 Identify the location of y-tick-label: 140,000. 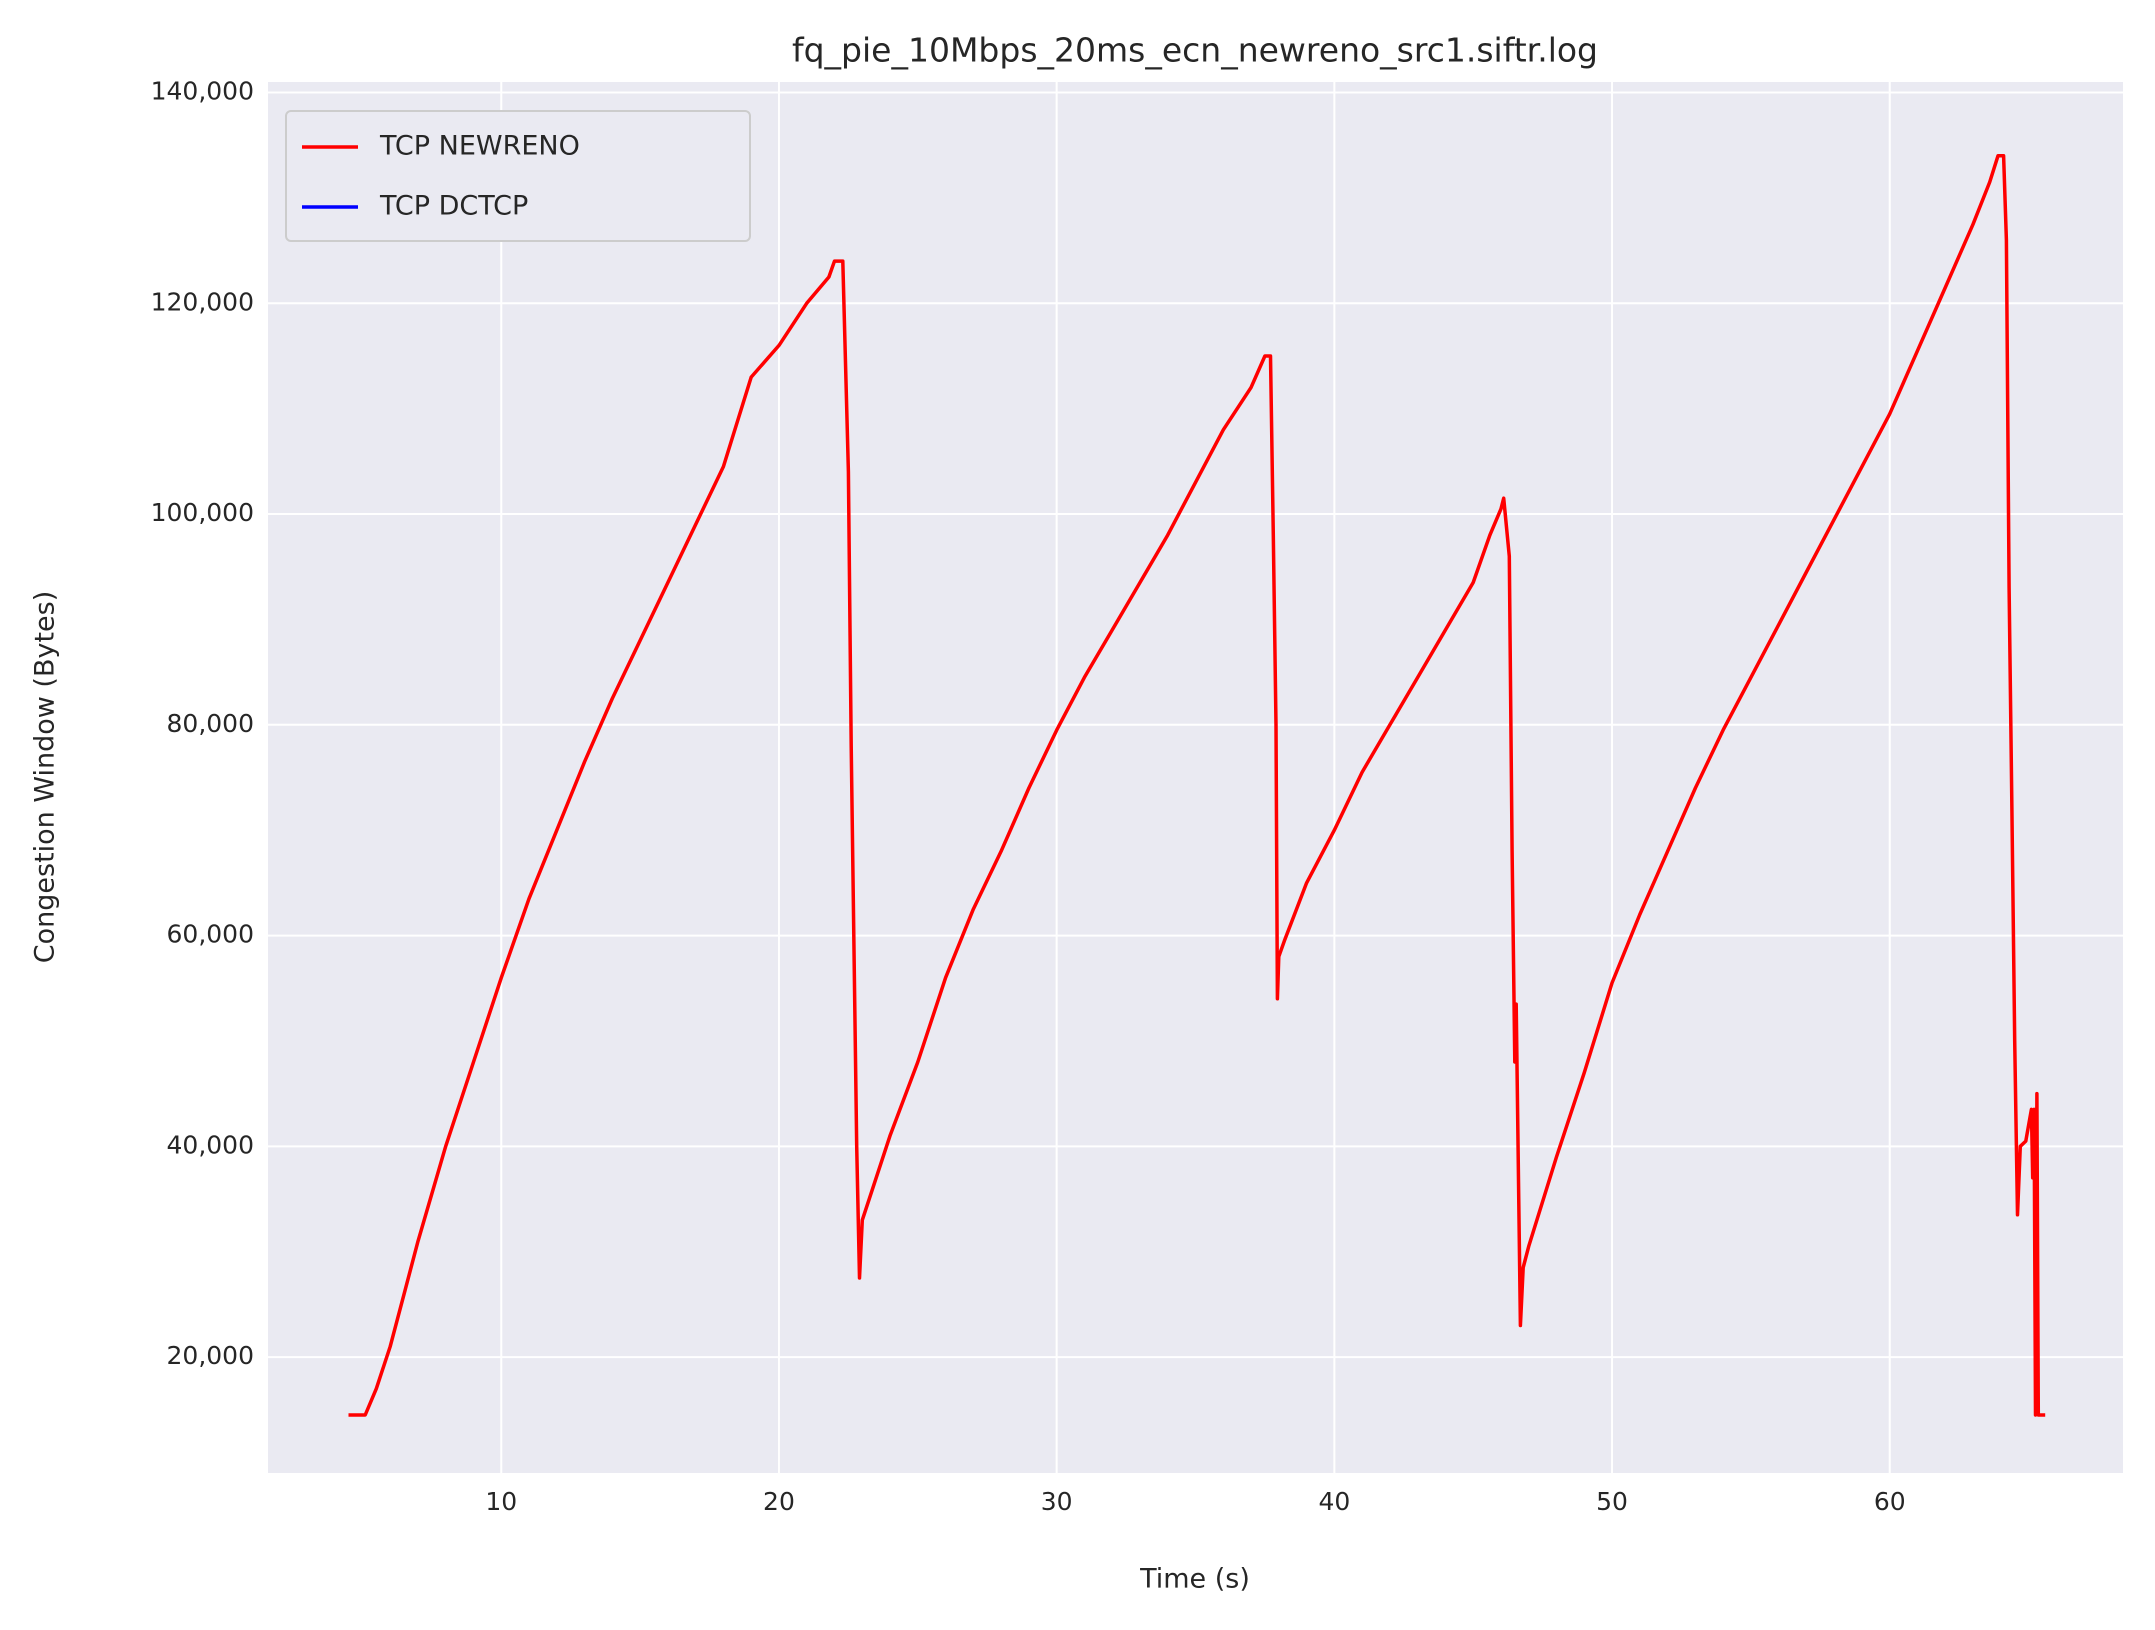
(202, 91).